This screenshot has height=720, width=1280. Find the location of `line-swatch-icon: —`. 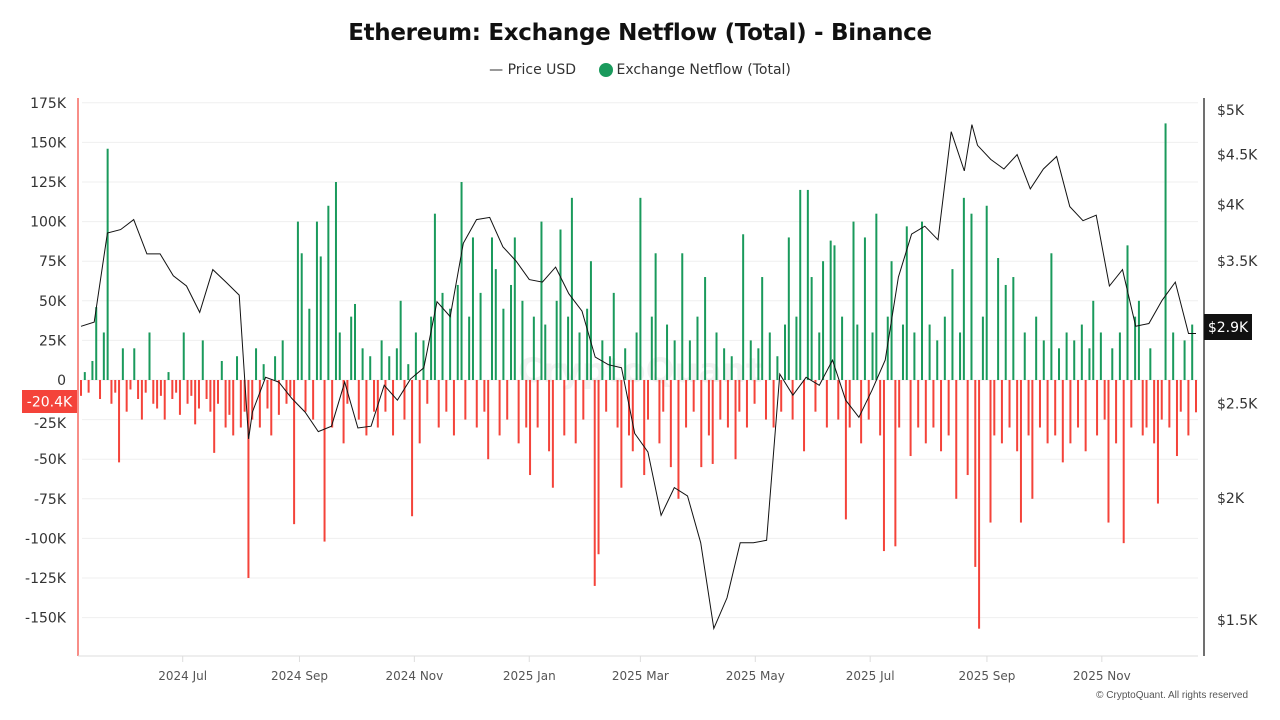

line-swatch-icon: — is located at coordinates (496, 70).